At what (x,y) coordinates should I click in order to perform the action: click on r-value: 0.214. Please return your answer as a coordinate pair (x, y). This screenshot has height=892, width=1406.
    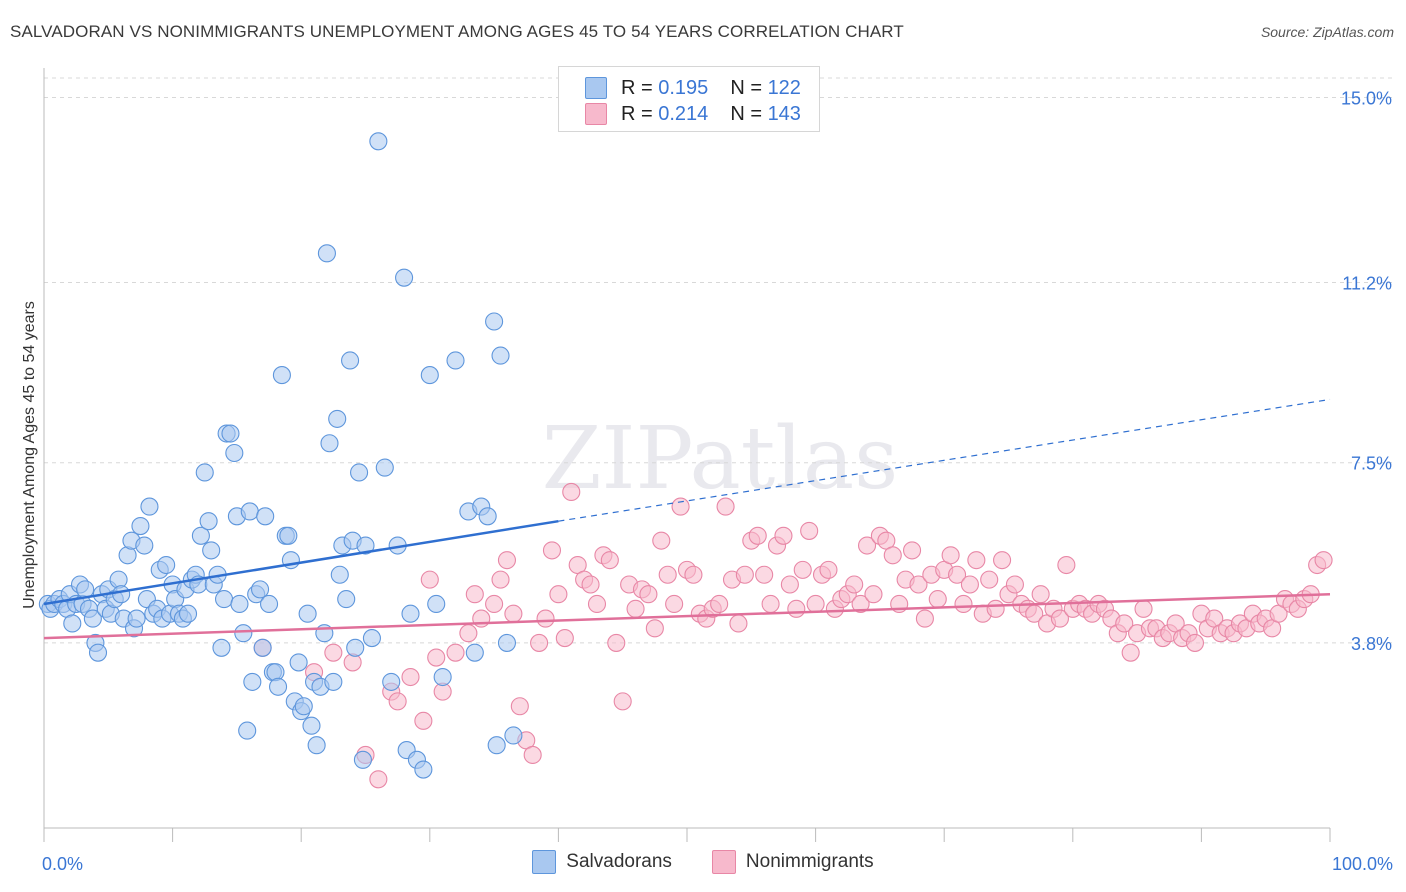
    Looking at the image, I should click on (683, 113).